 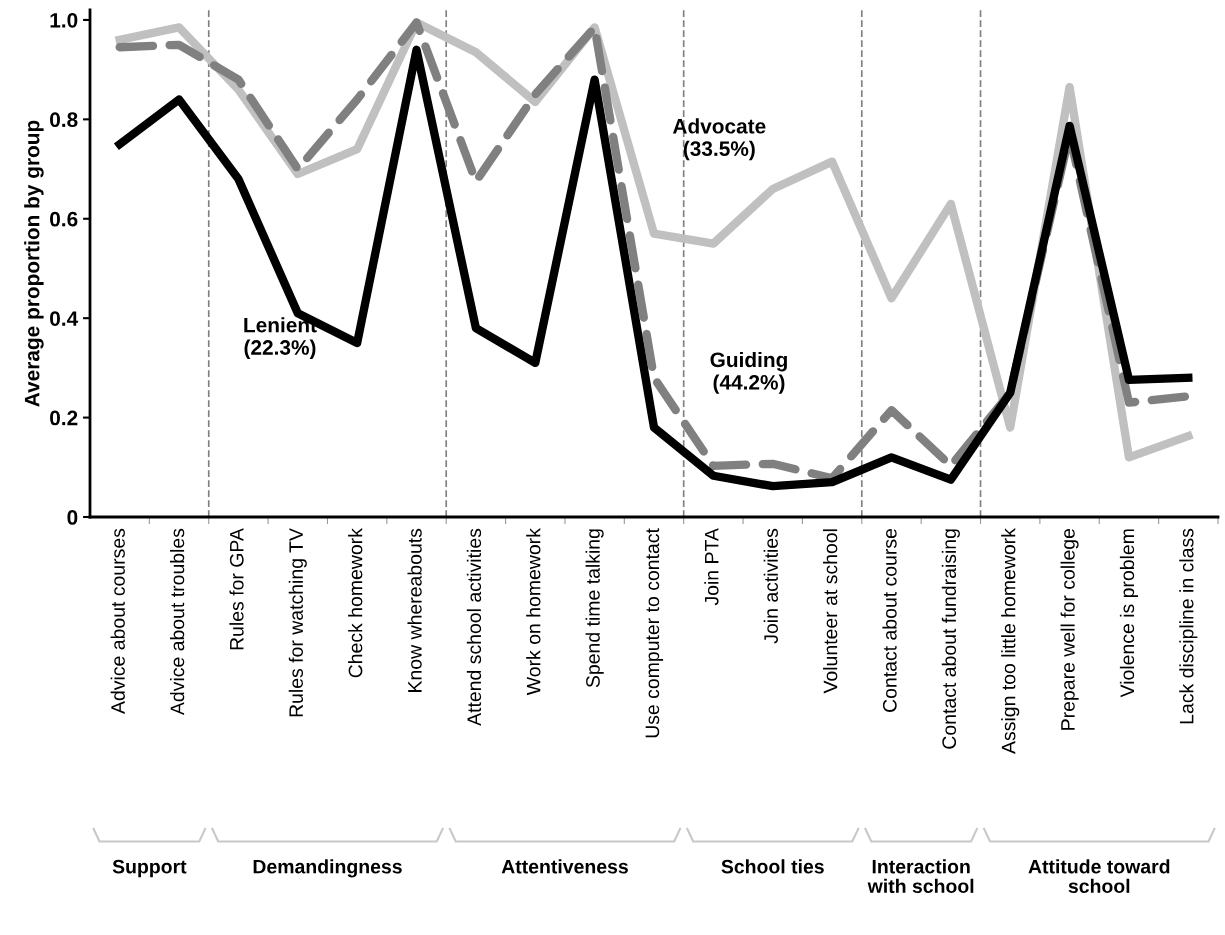 What do you see at coordinates (711, 567) in the screenshot?
I see `x-tick-label: Join PTA` at bounding box center [711, 567].